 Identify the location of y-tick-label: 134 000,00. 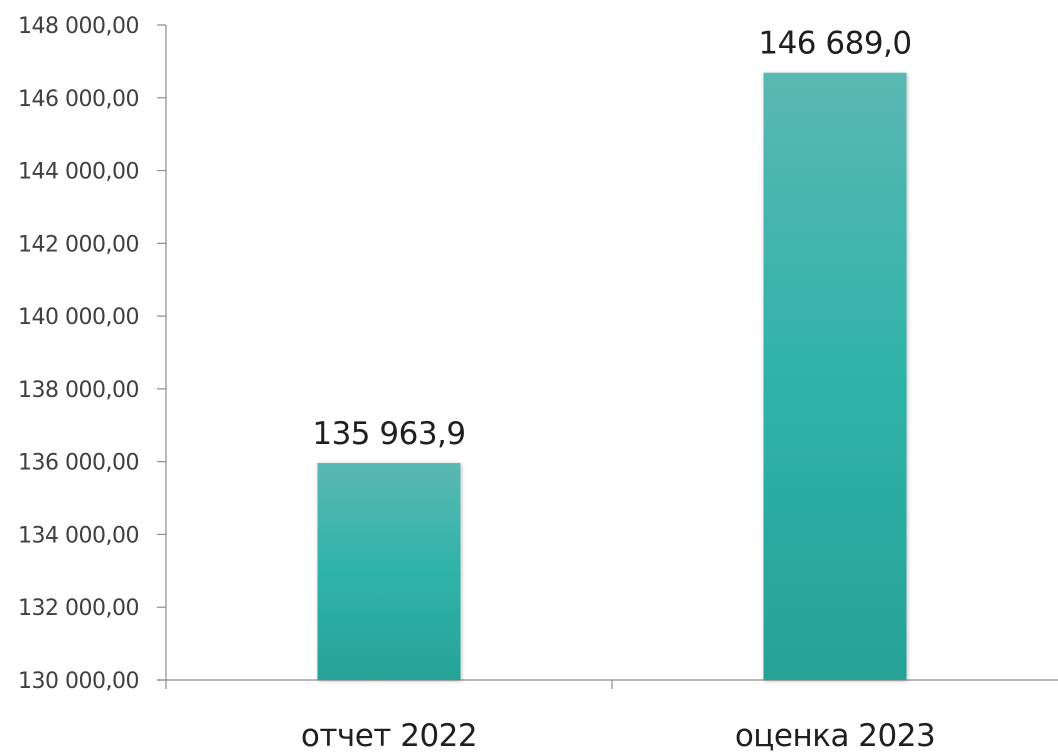
(78, 535).